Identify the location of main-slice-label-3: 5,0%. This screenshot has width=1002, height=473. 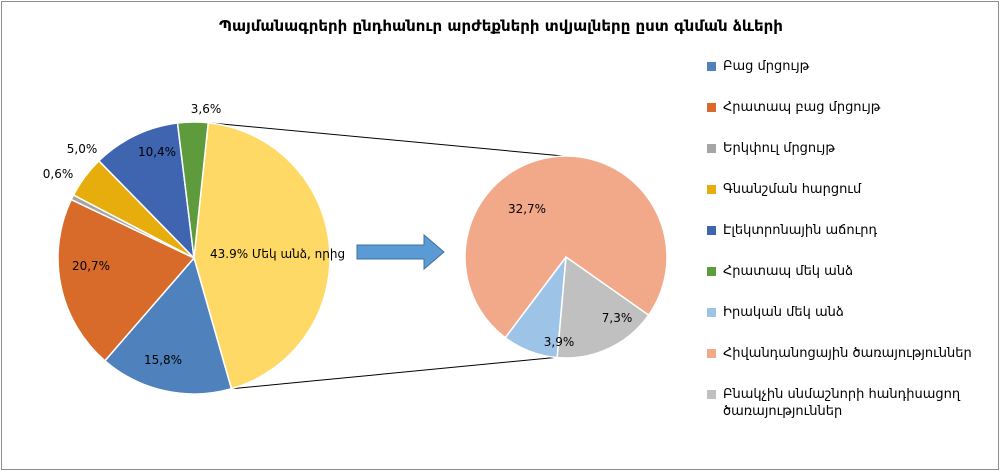
(82, 149).